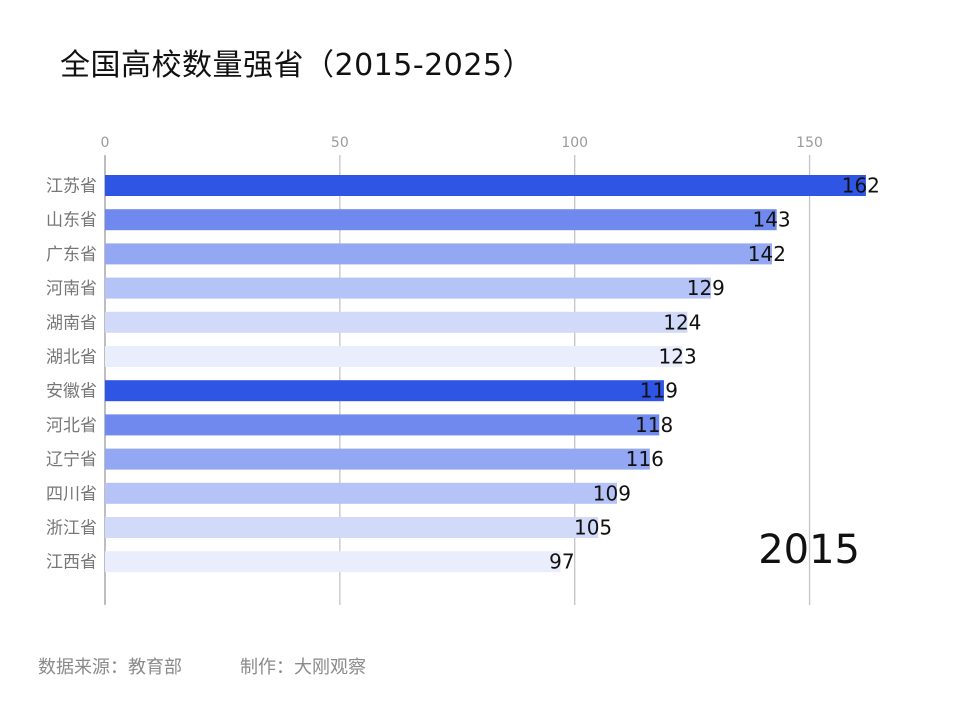  What do you see at coordinates (71, 426) in the screenshot?
I see `category-label: 河北省` at bounding box center [71, 426].